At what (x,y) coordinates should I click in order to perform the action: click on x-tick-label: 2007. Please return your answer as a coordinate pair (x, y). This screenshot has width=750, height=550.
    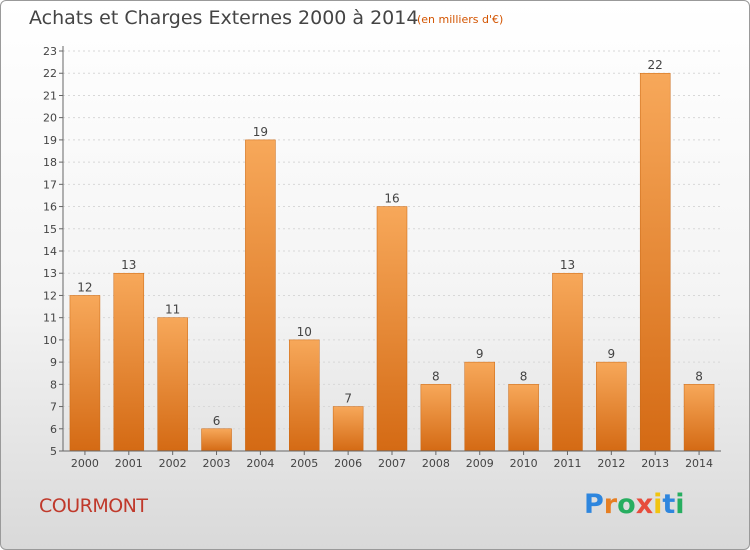
    Looking at the image, I should click on (392, 463).